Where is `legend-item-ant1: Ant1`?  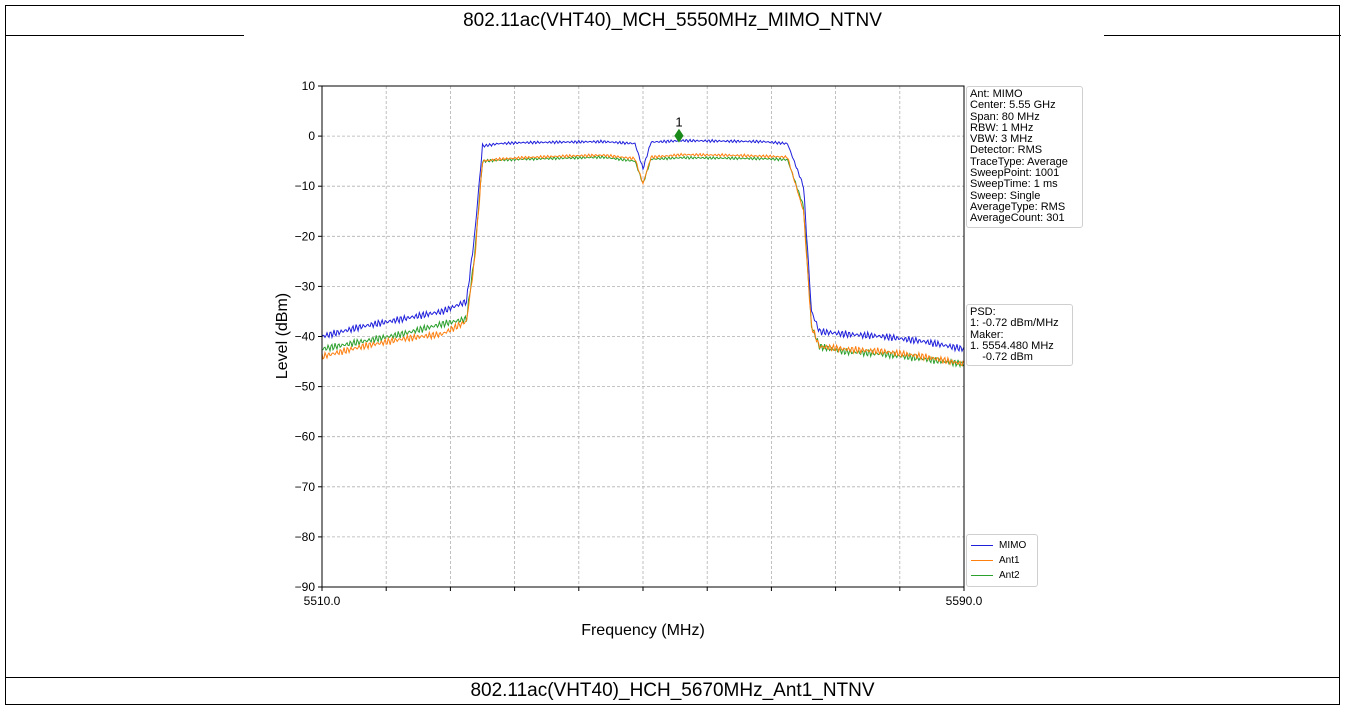 legend-item-ant1: Ant1 is located at coordinates (1002, 560).